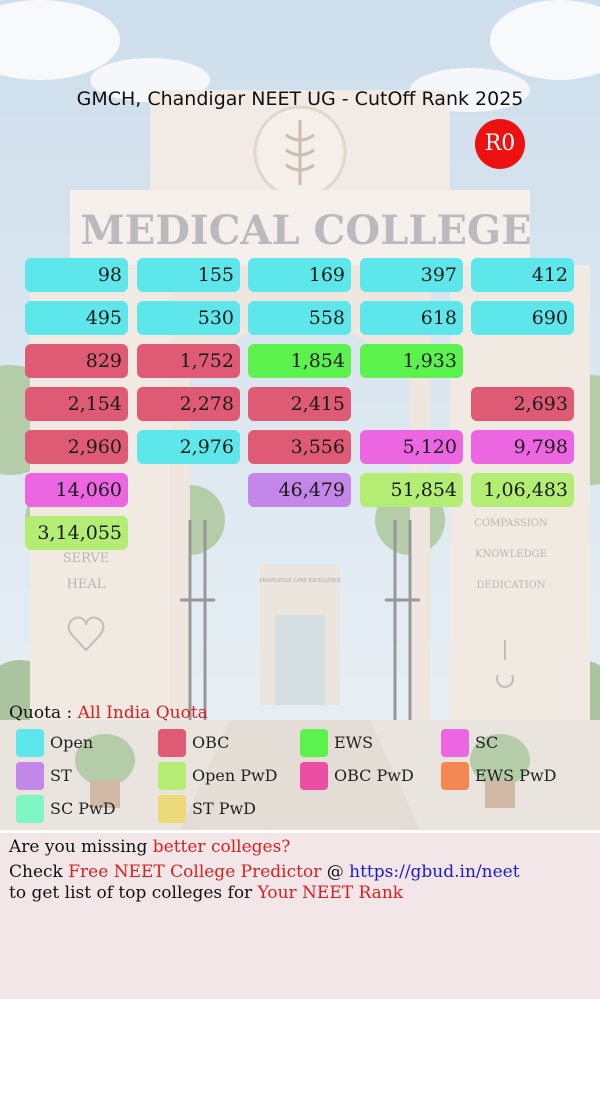 The height and width of the screenshot is (1111, 600). What do you see at coordinates (299, 581) in the screenshot?
I see `building-sign: KNOWLEDGE CARE EXCELLENCE` at bounding box center [299, 581].